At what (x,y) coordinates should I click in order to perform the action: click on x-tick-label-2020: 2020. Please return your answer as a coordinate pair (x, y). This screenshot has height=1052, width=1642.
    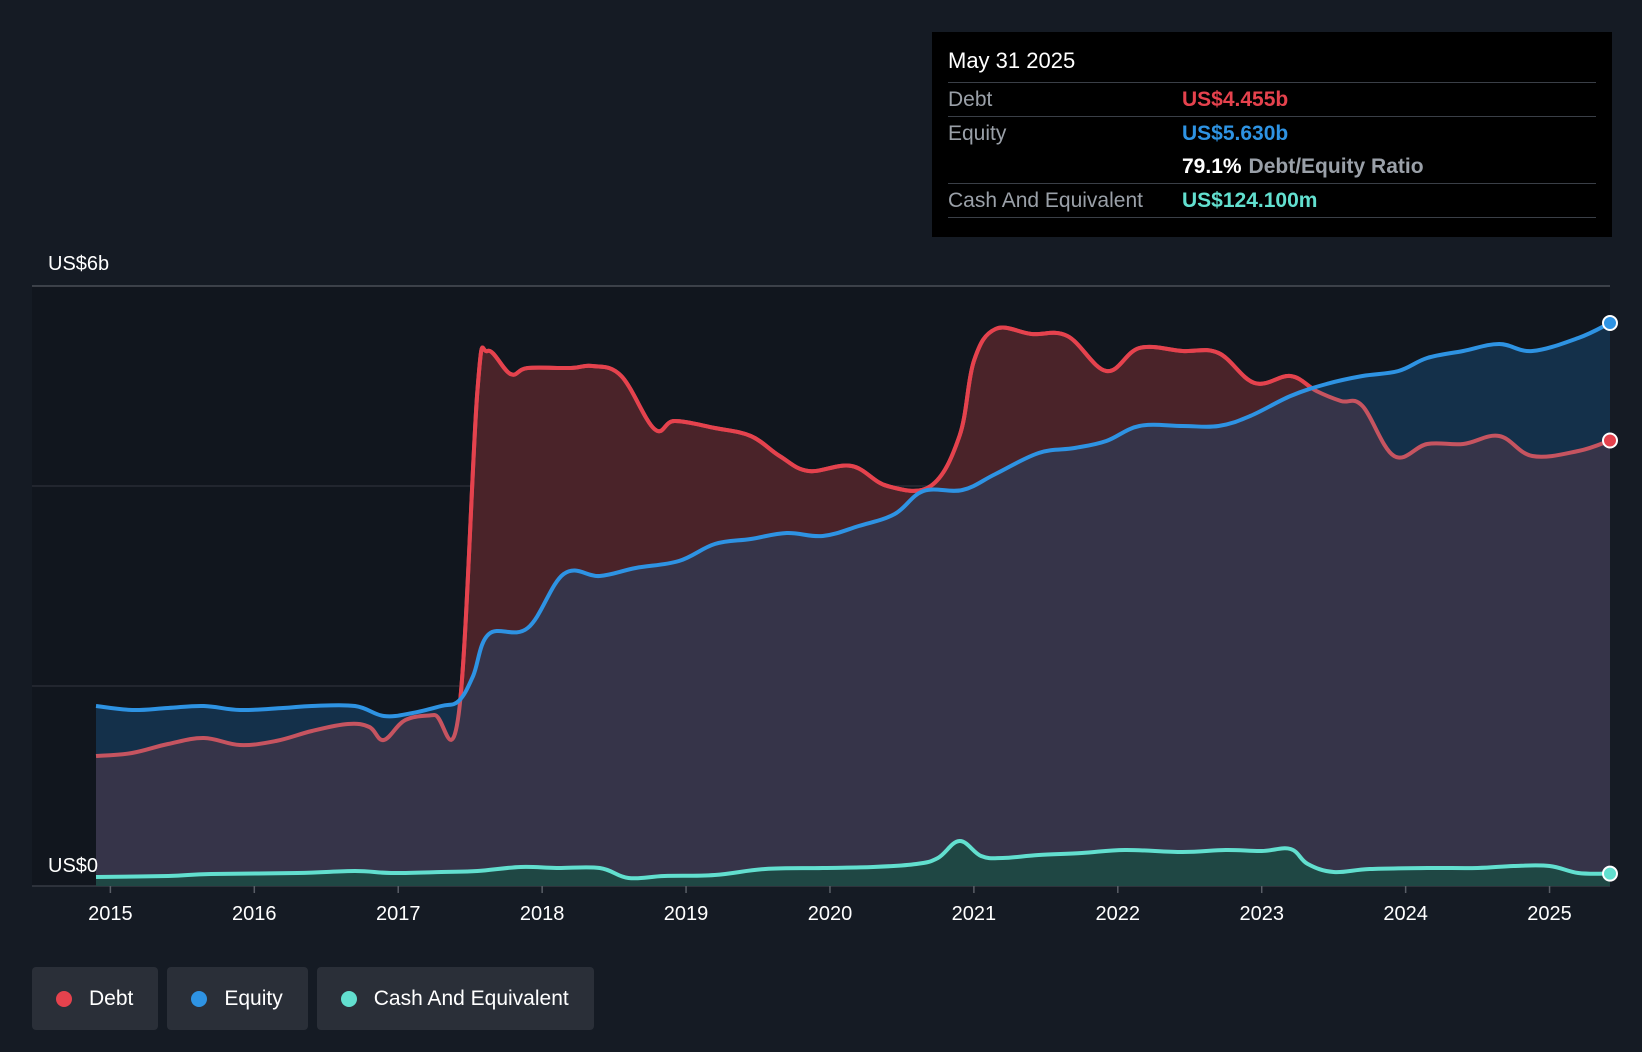
    Looking at the image, I should click on (830, 914).